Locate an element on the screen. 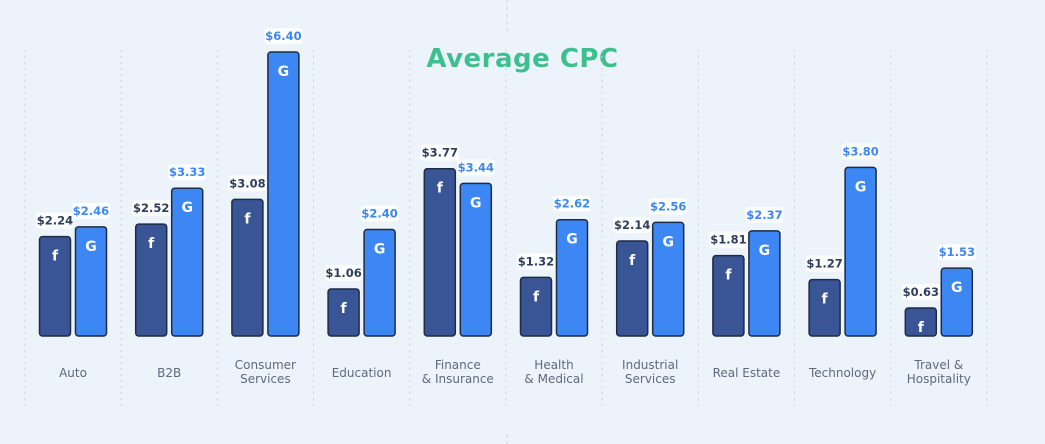 Image resolution: width=1045 pixels, height=444 pixels. value-label: $3.08 is located at coordinates (247, 183).